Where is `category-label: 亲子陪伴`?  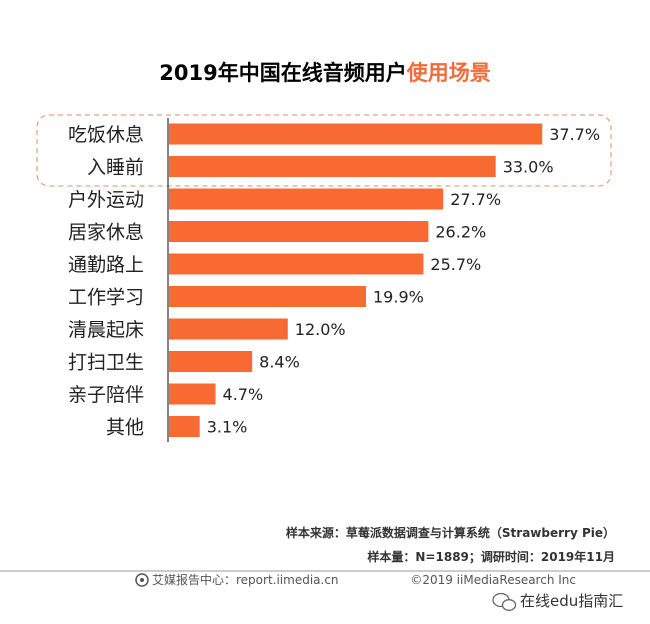 category-label: 亲子陪伴 is located at coordinates (106, 395).